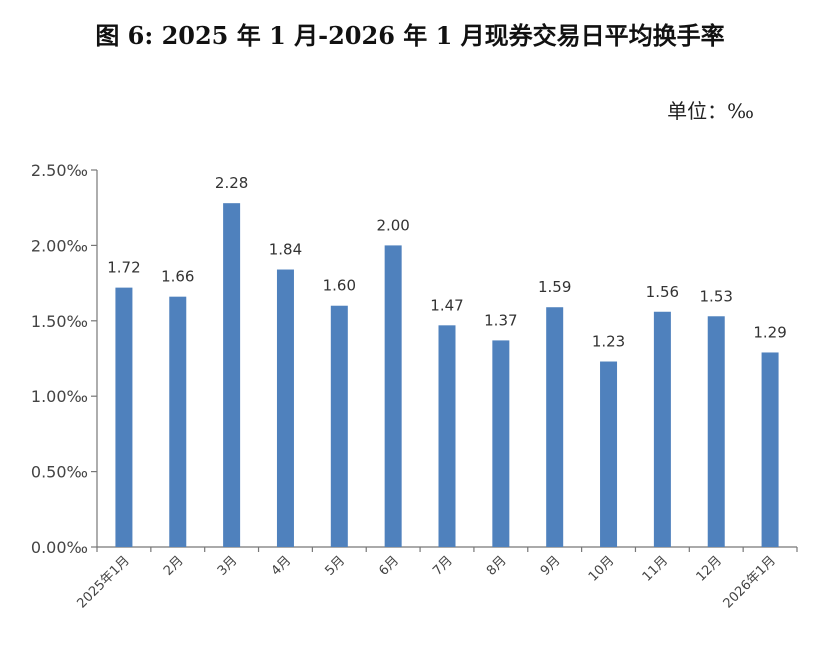 This screenshot has height=651, width=820. I want to click on chart-title: 图 6: 2025 年 1 月-2026 年 1 月现券交易日平均换手率, so click(410, 35).